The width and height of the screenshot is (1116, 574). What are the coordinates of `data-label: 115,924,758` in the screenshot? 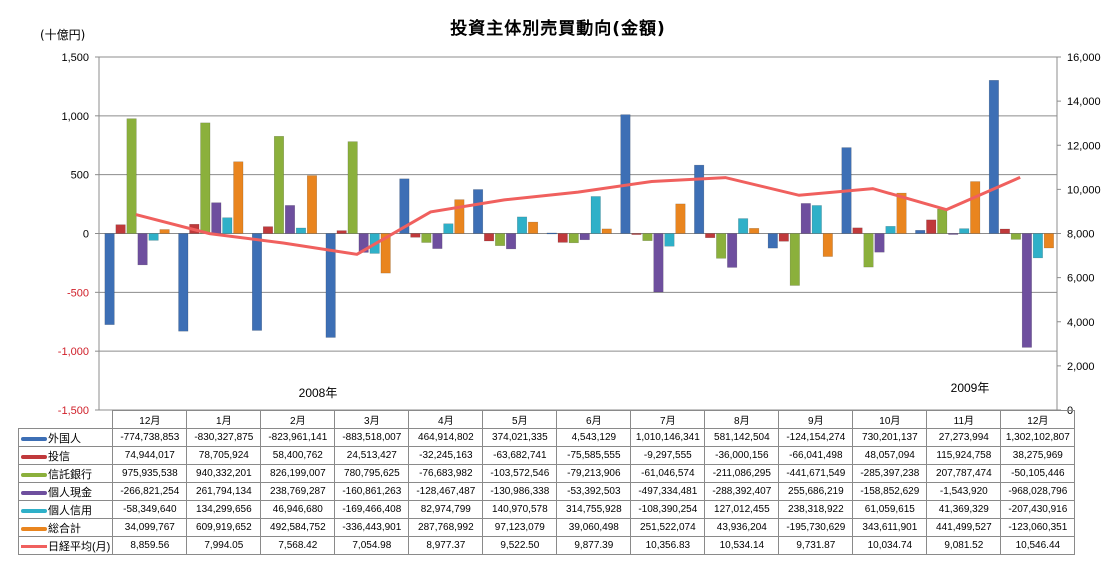 It's located at (964, 455).